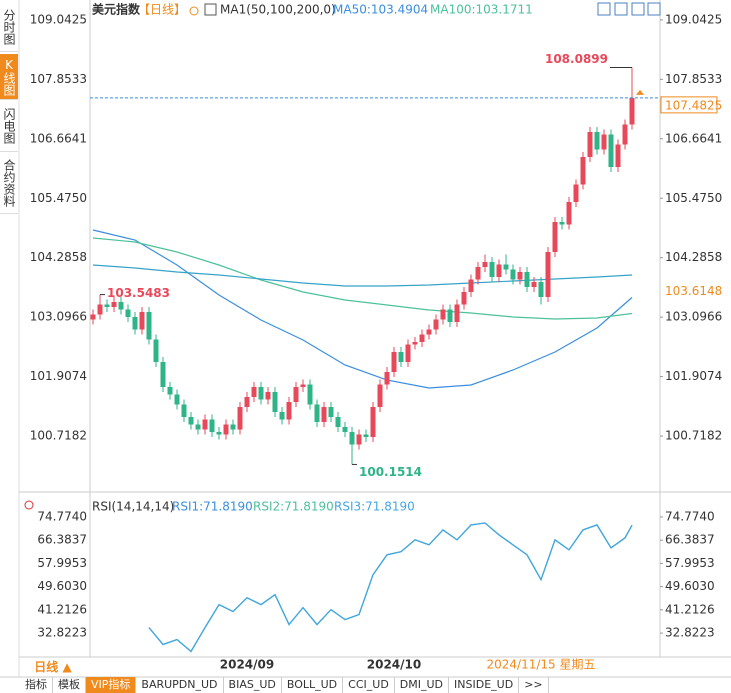 The image size is (731, 693). I want to click on side-tab: 分时图, so click(9, 27).